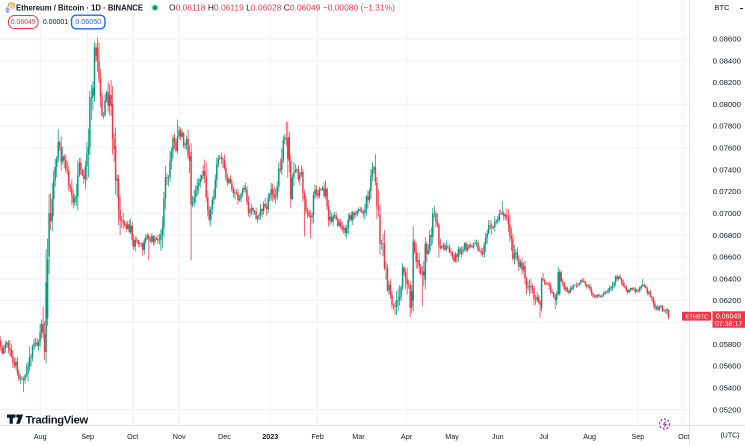  Describe the element at coordinates (727, 39) in the screenshot. I see `svg-text: 0.08600` at that location.